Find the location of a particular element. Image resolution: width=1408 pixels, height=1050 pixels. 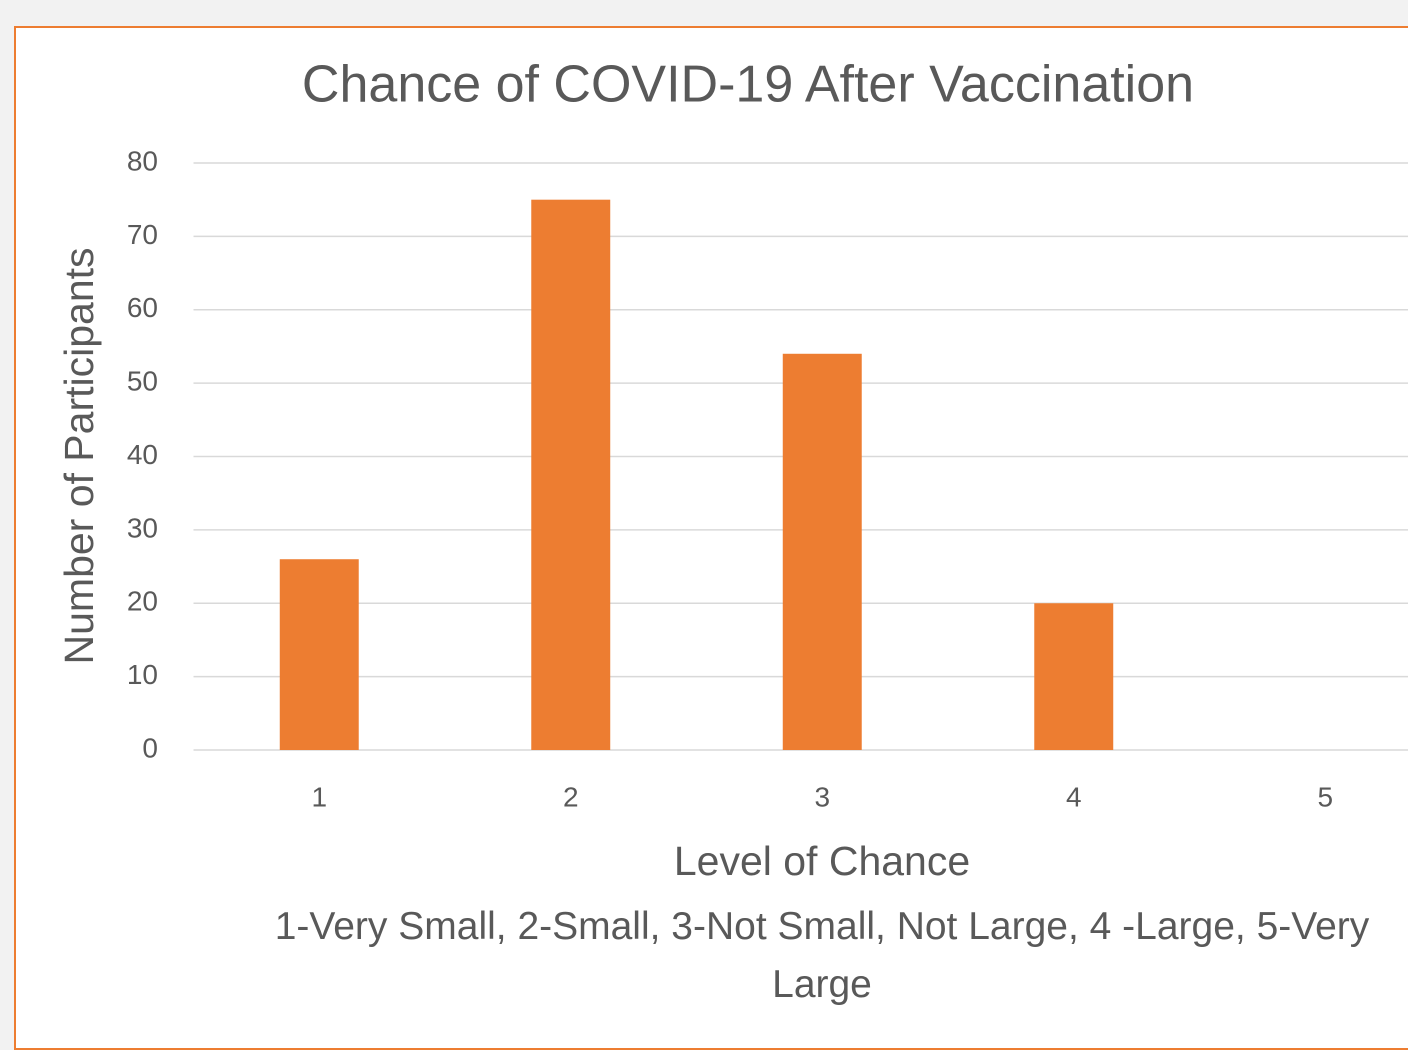

x-axis-label: Level of Chance is located at coordinates (822, 861).